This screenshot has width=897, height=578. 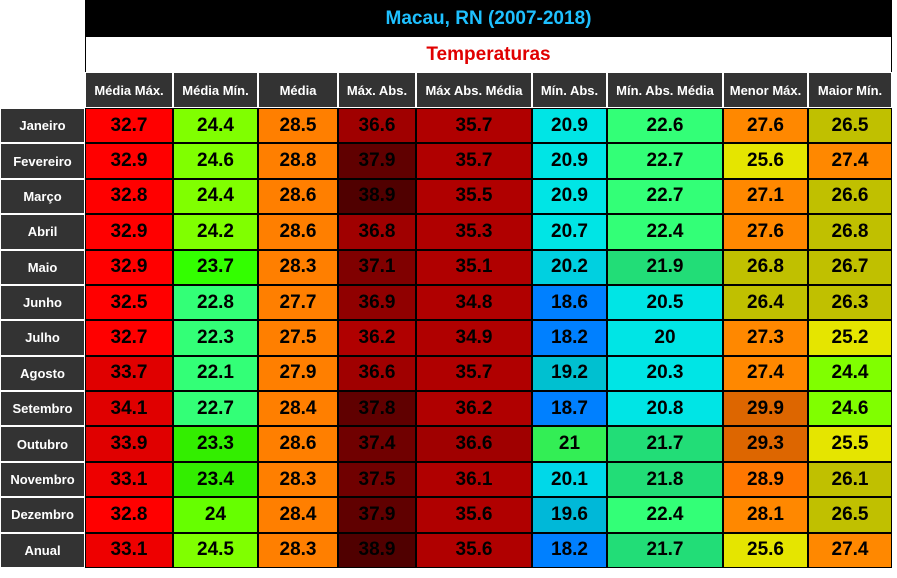 I want to click on value-cell: 25.2, so click(x=850, y=338).